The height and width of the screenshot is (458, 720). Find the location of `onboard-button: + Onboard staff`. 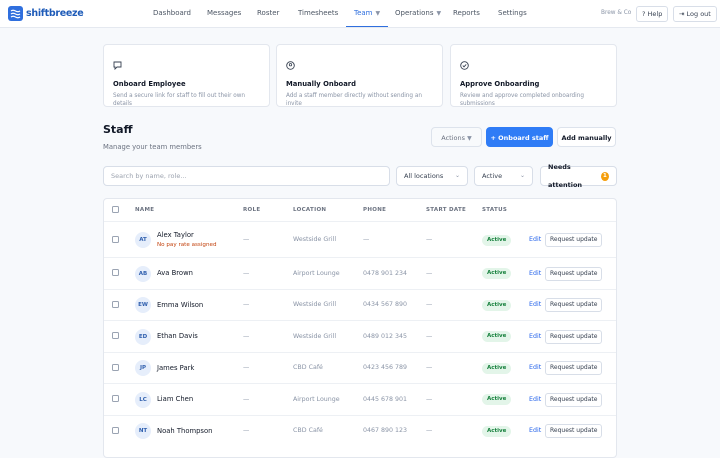

onboard-button: + Onboard staff is located at coordinates (519, 137).